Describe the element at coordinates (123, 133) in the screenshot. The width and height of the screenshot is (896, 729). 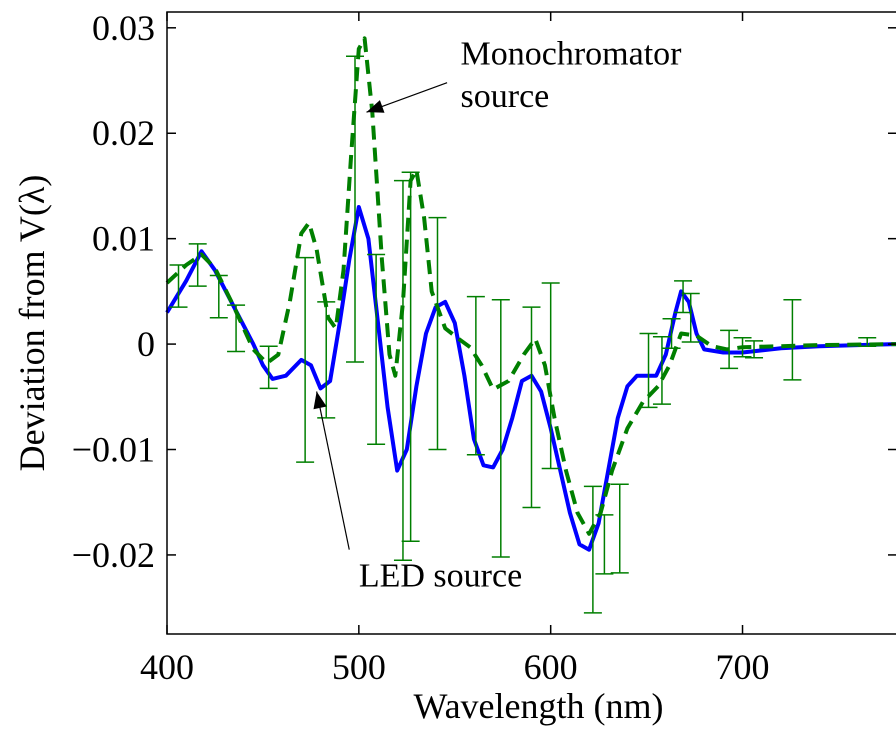
I see `y-tick-label: 0.02` at that location.